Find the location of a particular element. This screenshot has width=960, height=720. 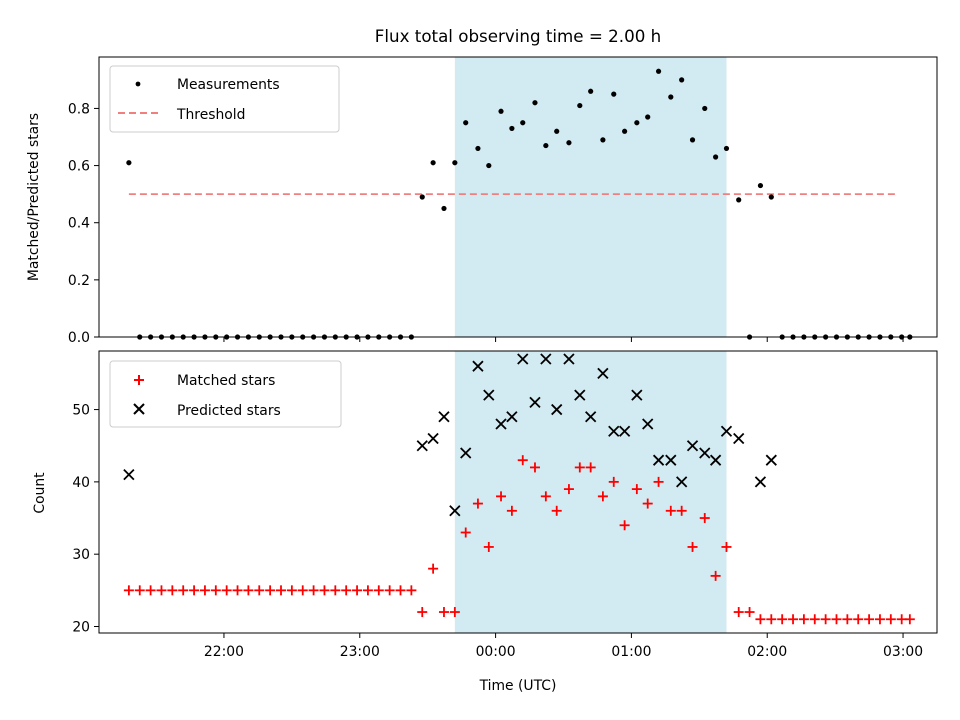

top-y-axis-label: Matched/Predicted stars is located at coordinates (34, 197).